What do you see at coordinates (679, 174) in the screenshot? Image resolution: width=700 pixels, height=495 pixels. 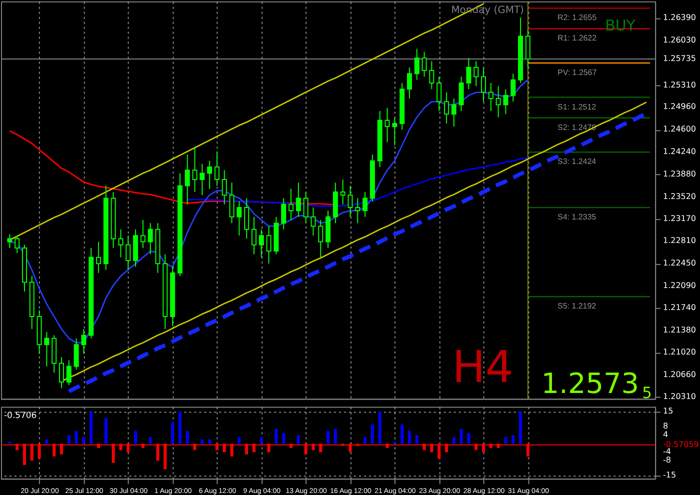 I see `y-tick-label: 1.23880` at bounding box center [679, 174].